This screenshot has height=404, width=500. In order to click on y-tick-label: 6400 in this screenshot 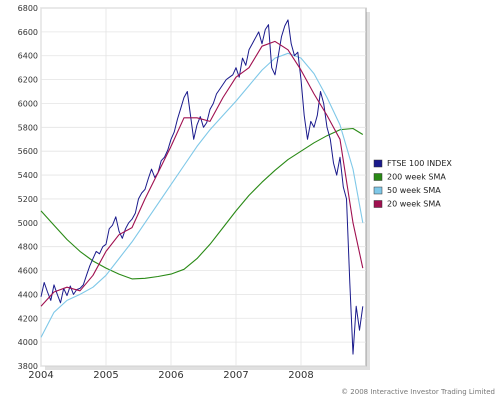, I will do `click(28, 56)`.